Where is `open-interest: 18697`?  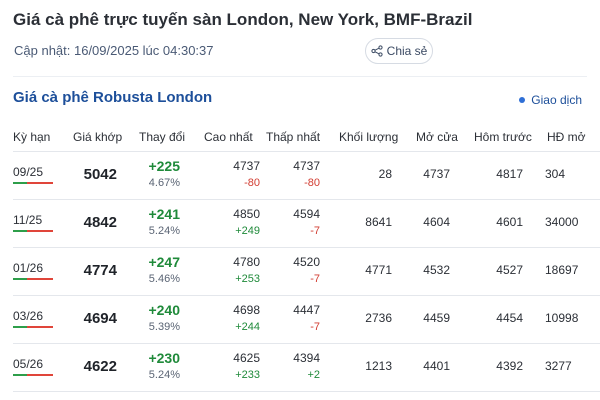 open-interest: 18697 is located at coordinates (562, 270).